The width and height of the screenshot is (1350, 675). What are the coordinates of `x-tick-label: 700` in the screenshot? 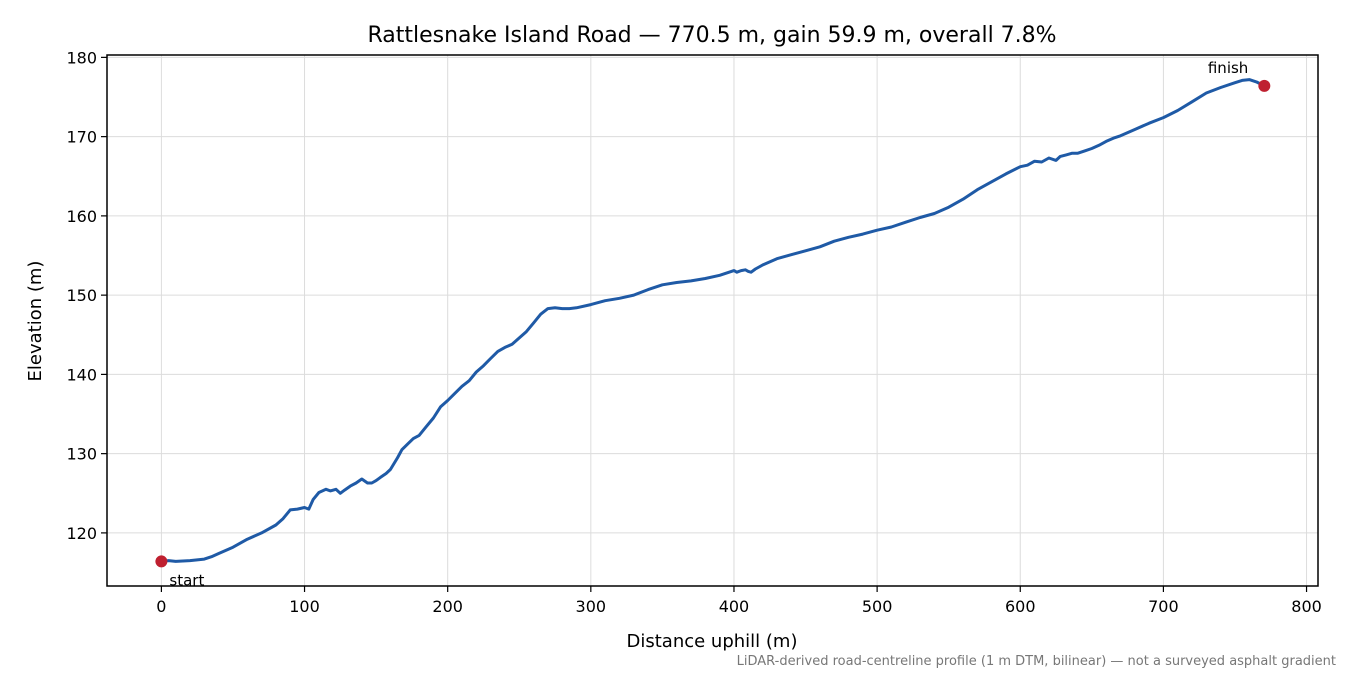 It's located at (1163, 606).